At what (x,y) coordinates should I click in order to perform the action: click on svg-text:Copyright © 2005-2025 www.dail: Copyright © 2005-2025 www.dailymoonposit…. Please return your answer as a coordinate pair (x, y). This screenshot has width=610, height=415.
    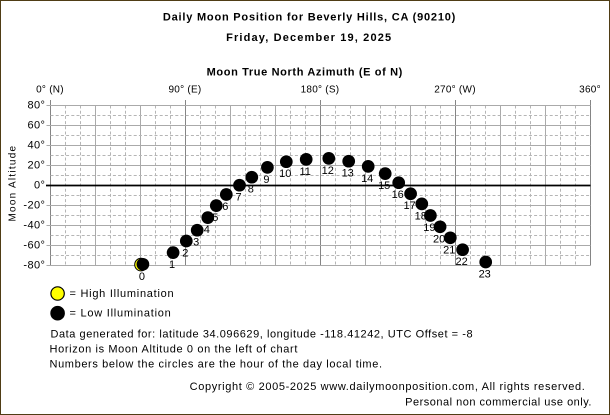
    Looking at the image, I should click on (388, 387).